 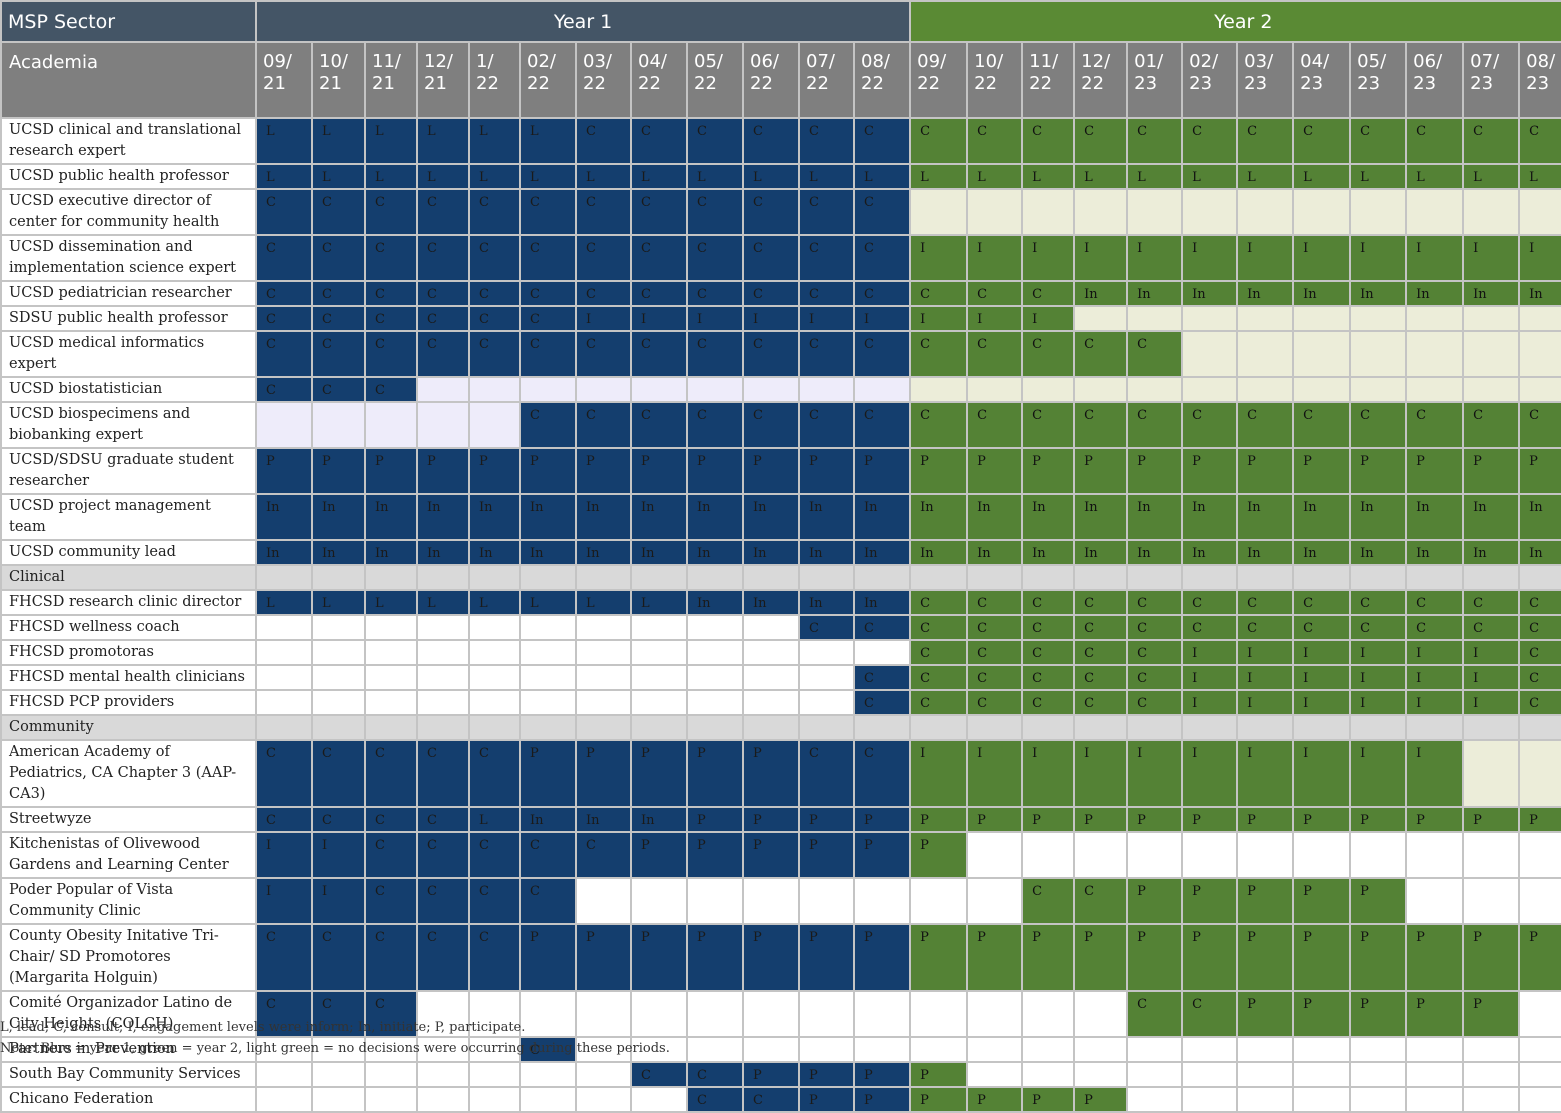 I want to click on row-label: FHCSD research clinic director, so click(x=128, y=602).